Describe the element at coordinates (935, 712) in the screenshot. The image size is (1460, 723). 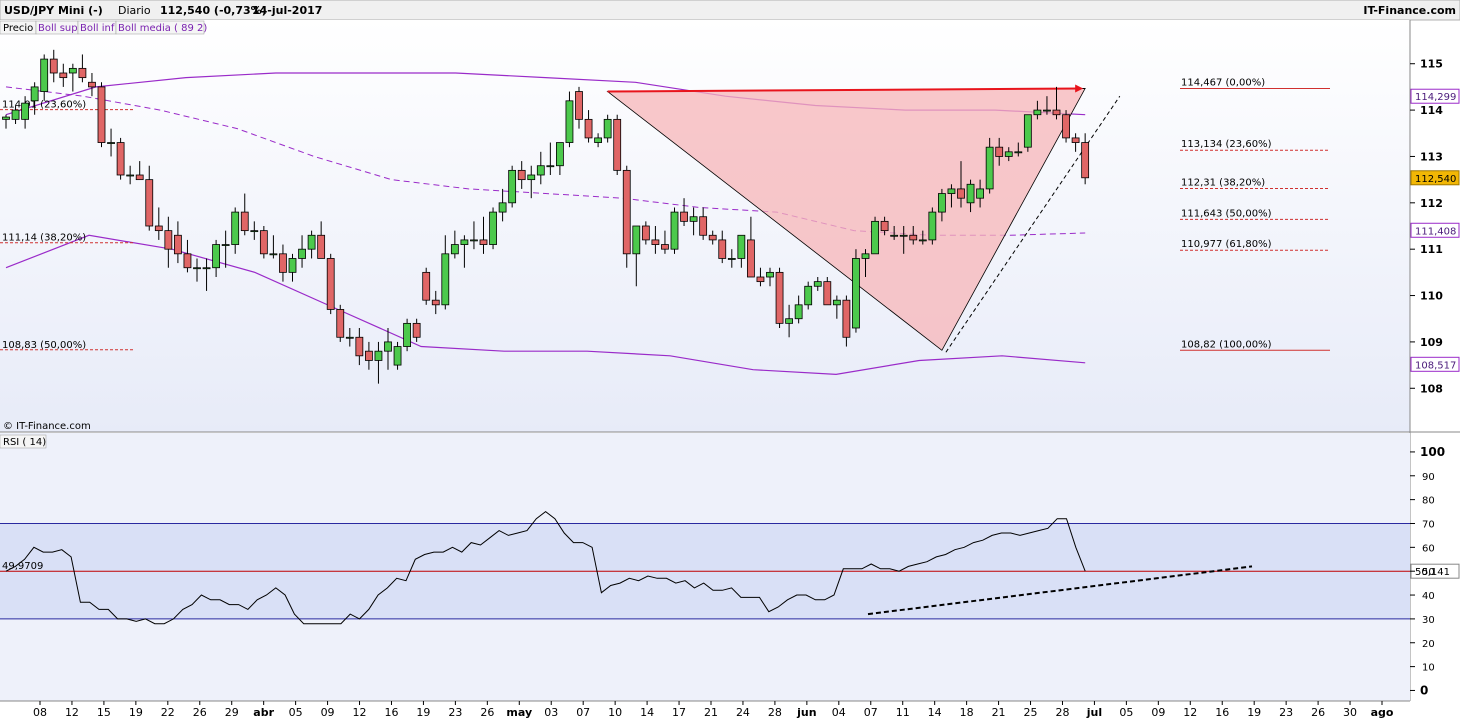
I see `x-tick-label-28: 14` at that location.